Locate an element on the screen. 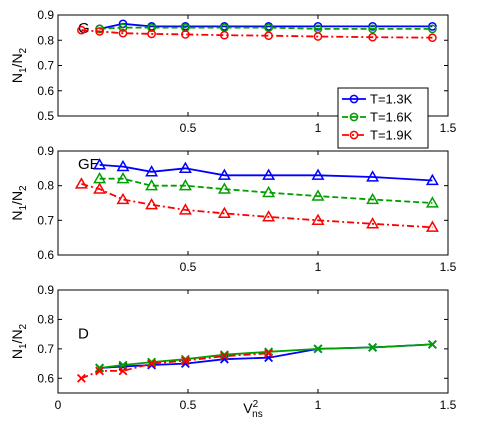 This screenshot has width=491, height=428. panel-label: G is located at coordinates (84, 28).